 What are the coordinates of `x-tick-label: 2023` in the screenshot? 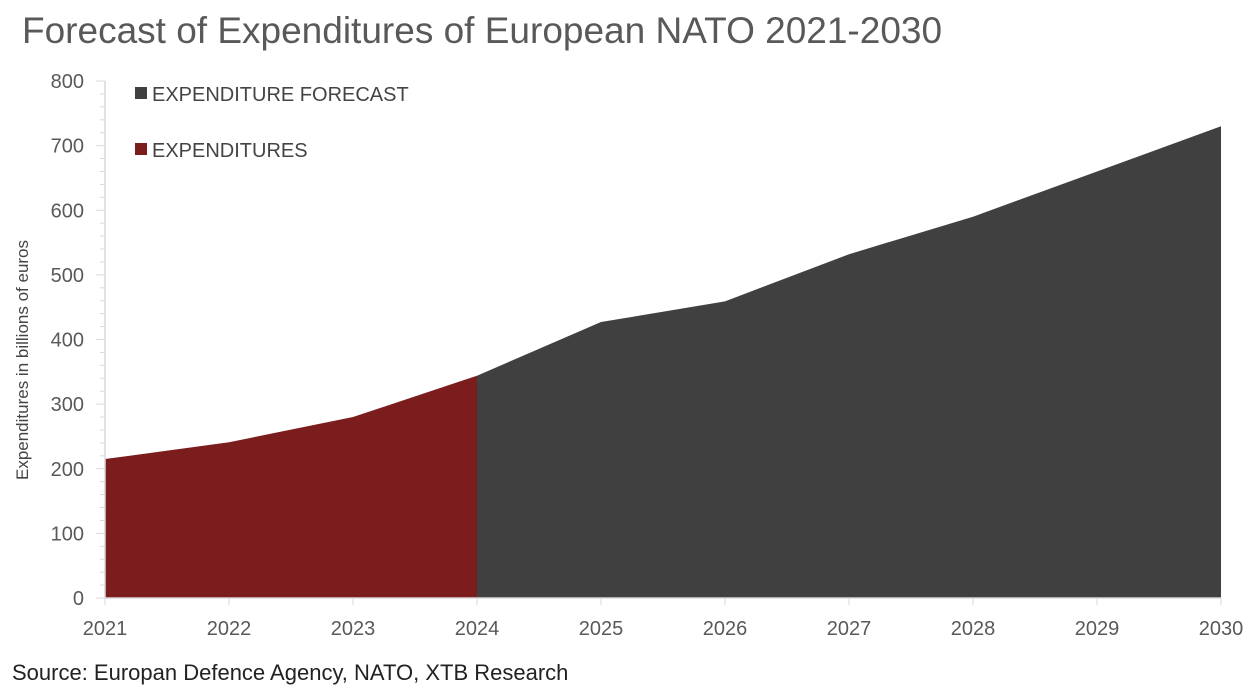 It's located at (353, 629).